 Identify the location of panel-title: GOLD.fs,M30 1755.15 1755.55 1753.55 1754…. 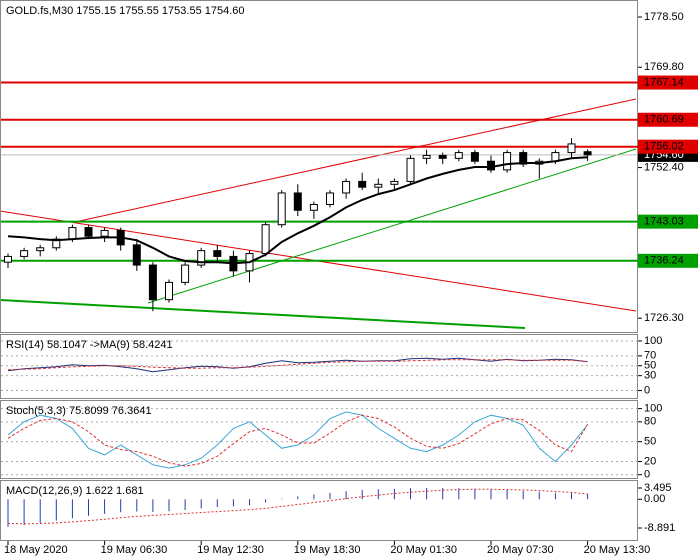
(125, 11).